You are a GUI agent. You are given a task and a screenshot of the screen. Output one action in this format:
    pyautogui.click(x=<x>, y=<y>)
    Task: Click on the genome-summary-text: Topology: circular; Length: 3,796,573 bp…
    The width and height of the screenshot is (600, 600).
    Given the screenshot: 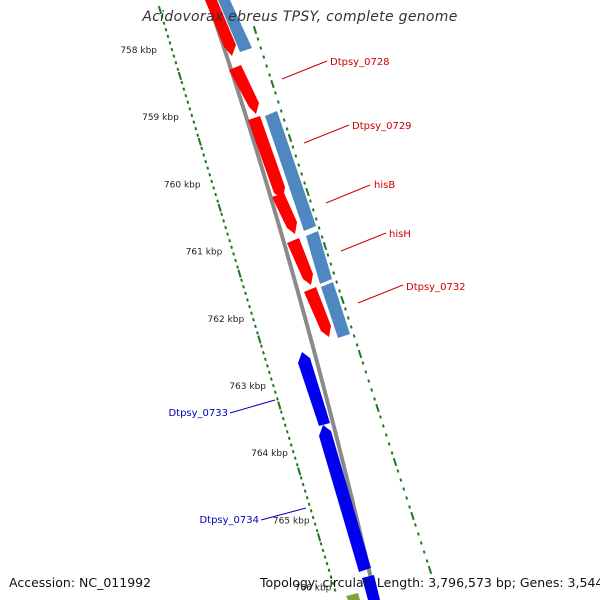 What is the action you would take?
    pyautogui.click(x=430, y=582)
    